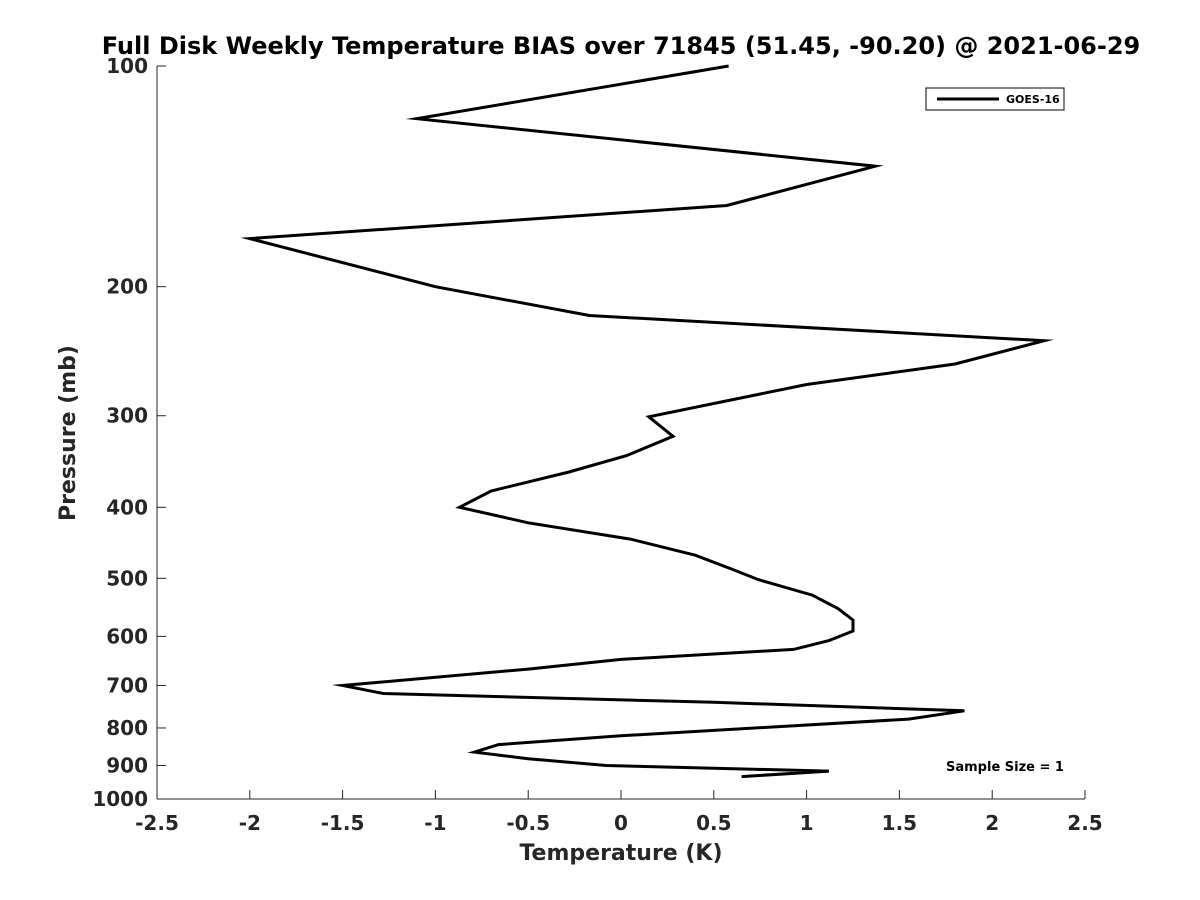 The image size is (1200, 900). What do you see at coordinates (127, 578) in the screenshot?
I see `y-tick-label: 500` at bounding box center [127, 578].